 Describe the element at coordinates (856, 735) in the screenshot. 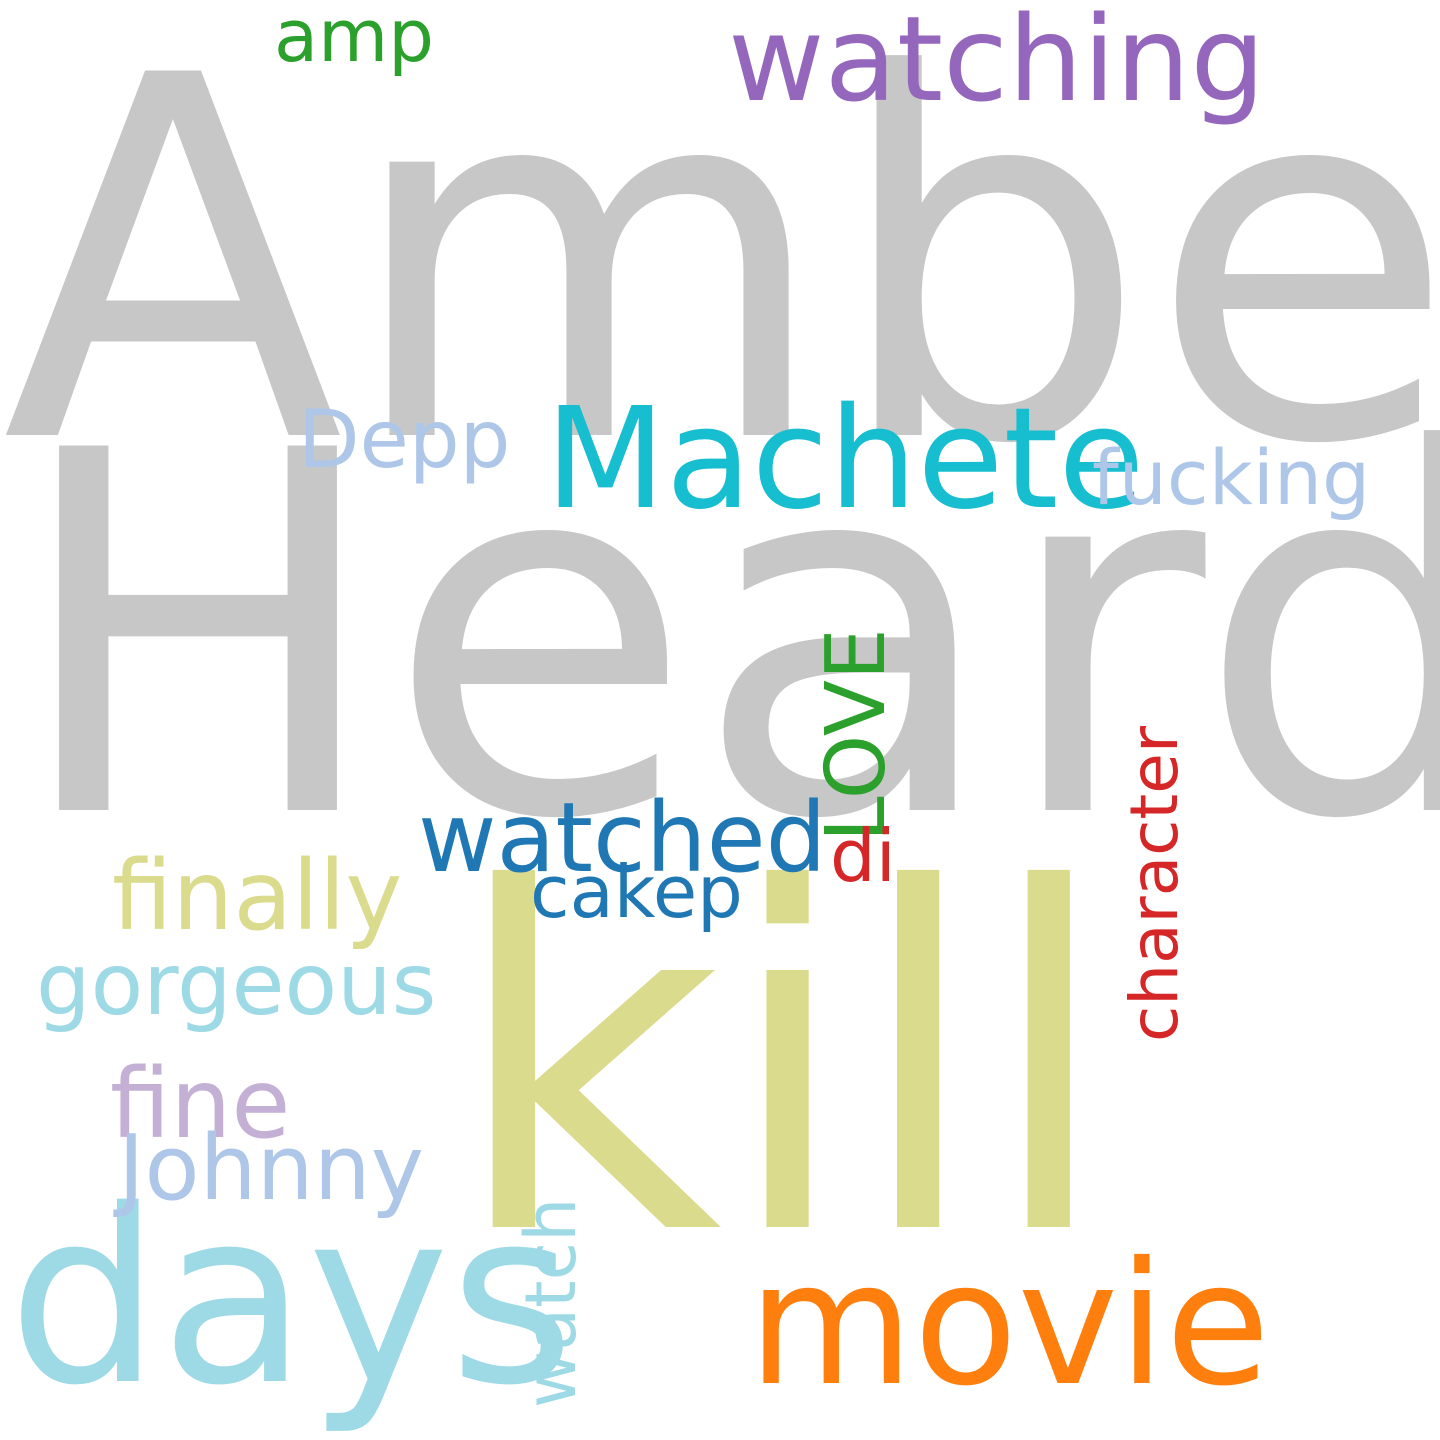

I see `word-love: LOVE` at that location.